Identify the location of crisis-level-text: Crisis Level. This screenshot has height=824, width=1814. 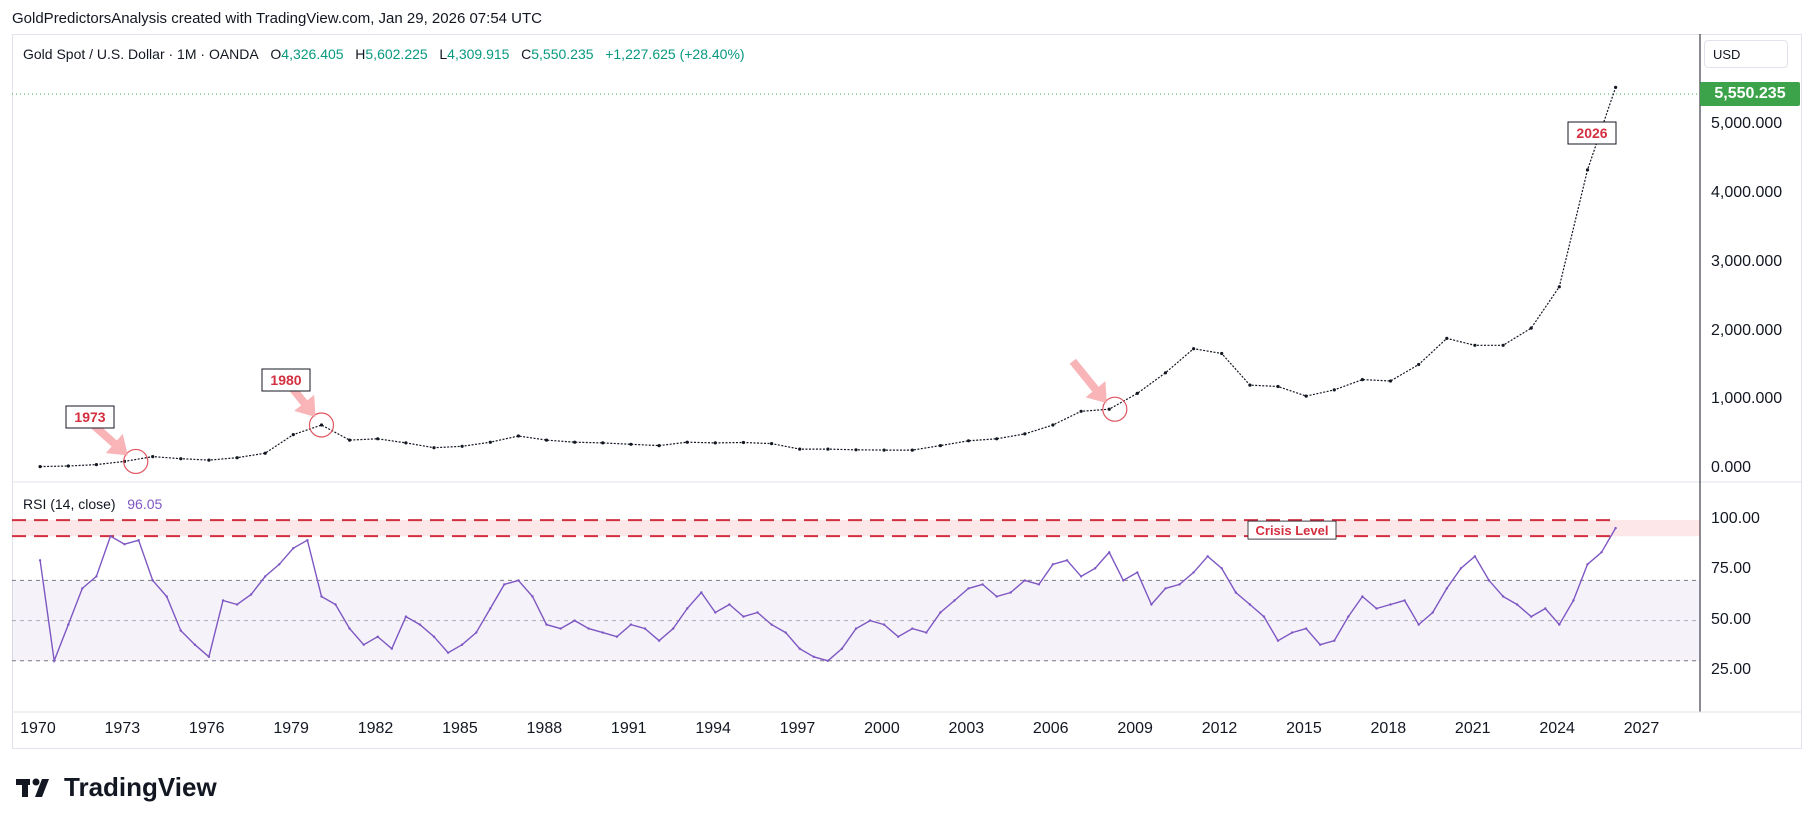
(1292, 530).